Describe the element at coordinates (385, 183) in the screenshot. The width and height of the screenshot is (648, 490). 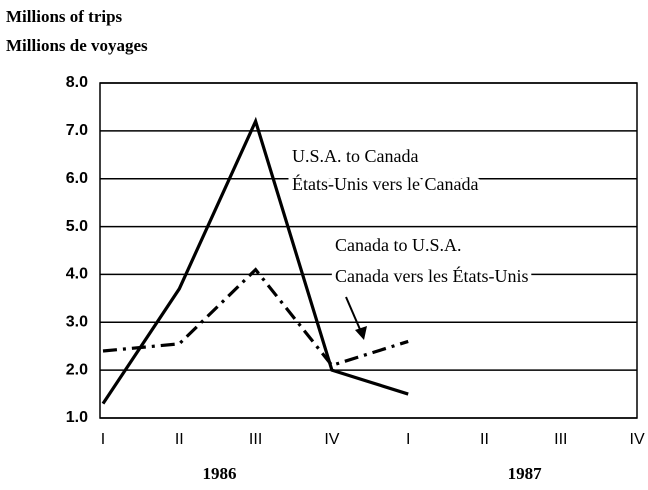
I see `annotation: États-Unis vers le Canada` at that location.